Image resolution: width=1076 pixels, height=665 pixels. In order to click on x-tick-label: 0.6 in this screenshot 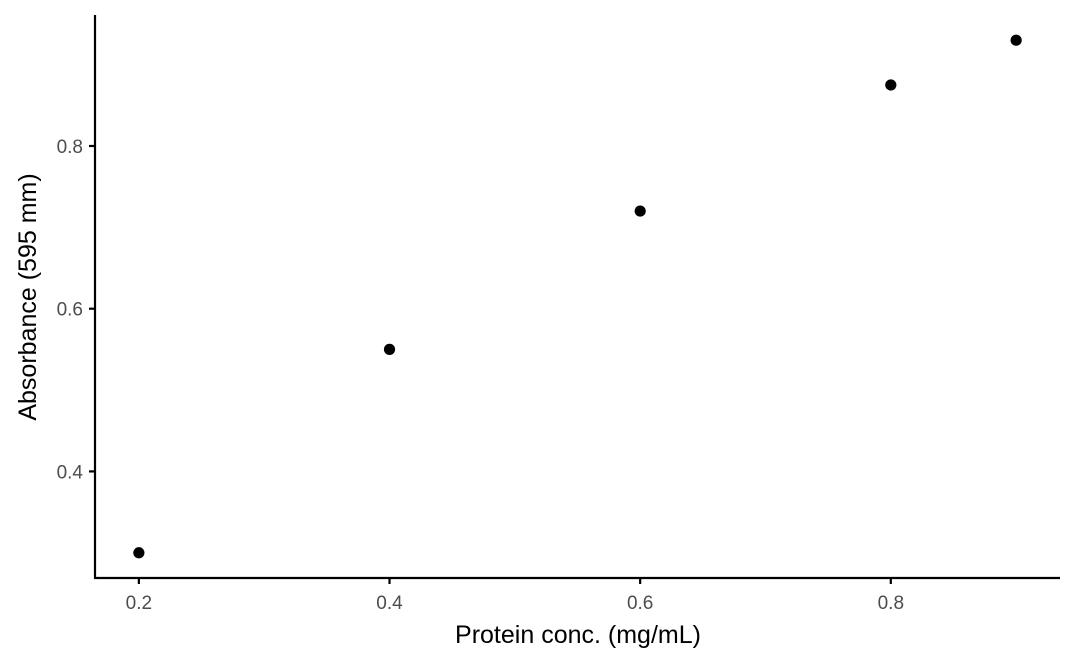, I will do `click(640, 603)`.